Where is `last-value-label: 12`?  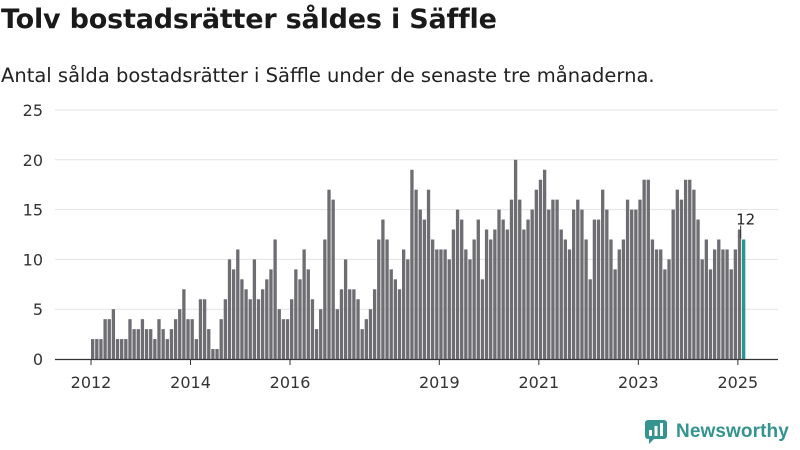
last-value-label: 12 is located at coordinates (745, 219).